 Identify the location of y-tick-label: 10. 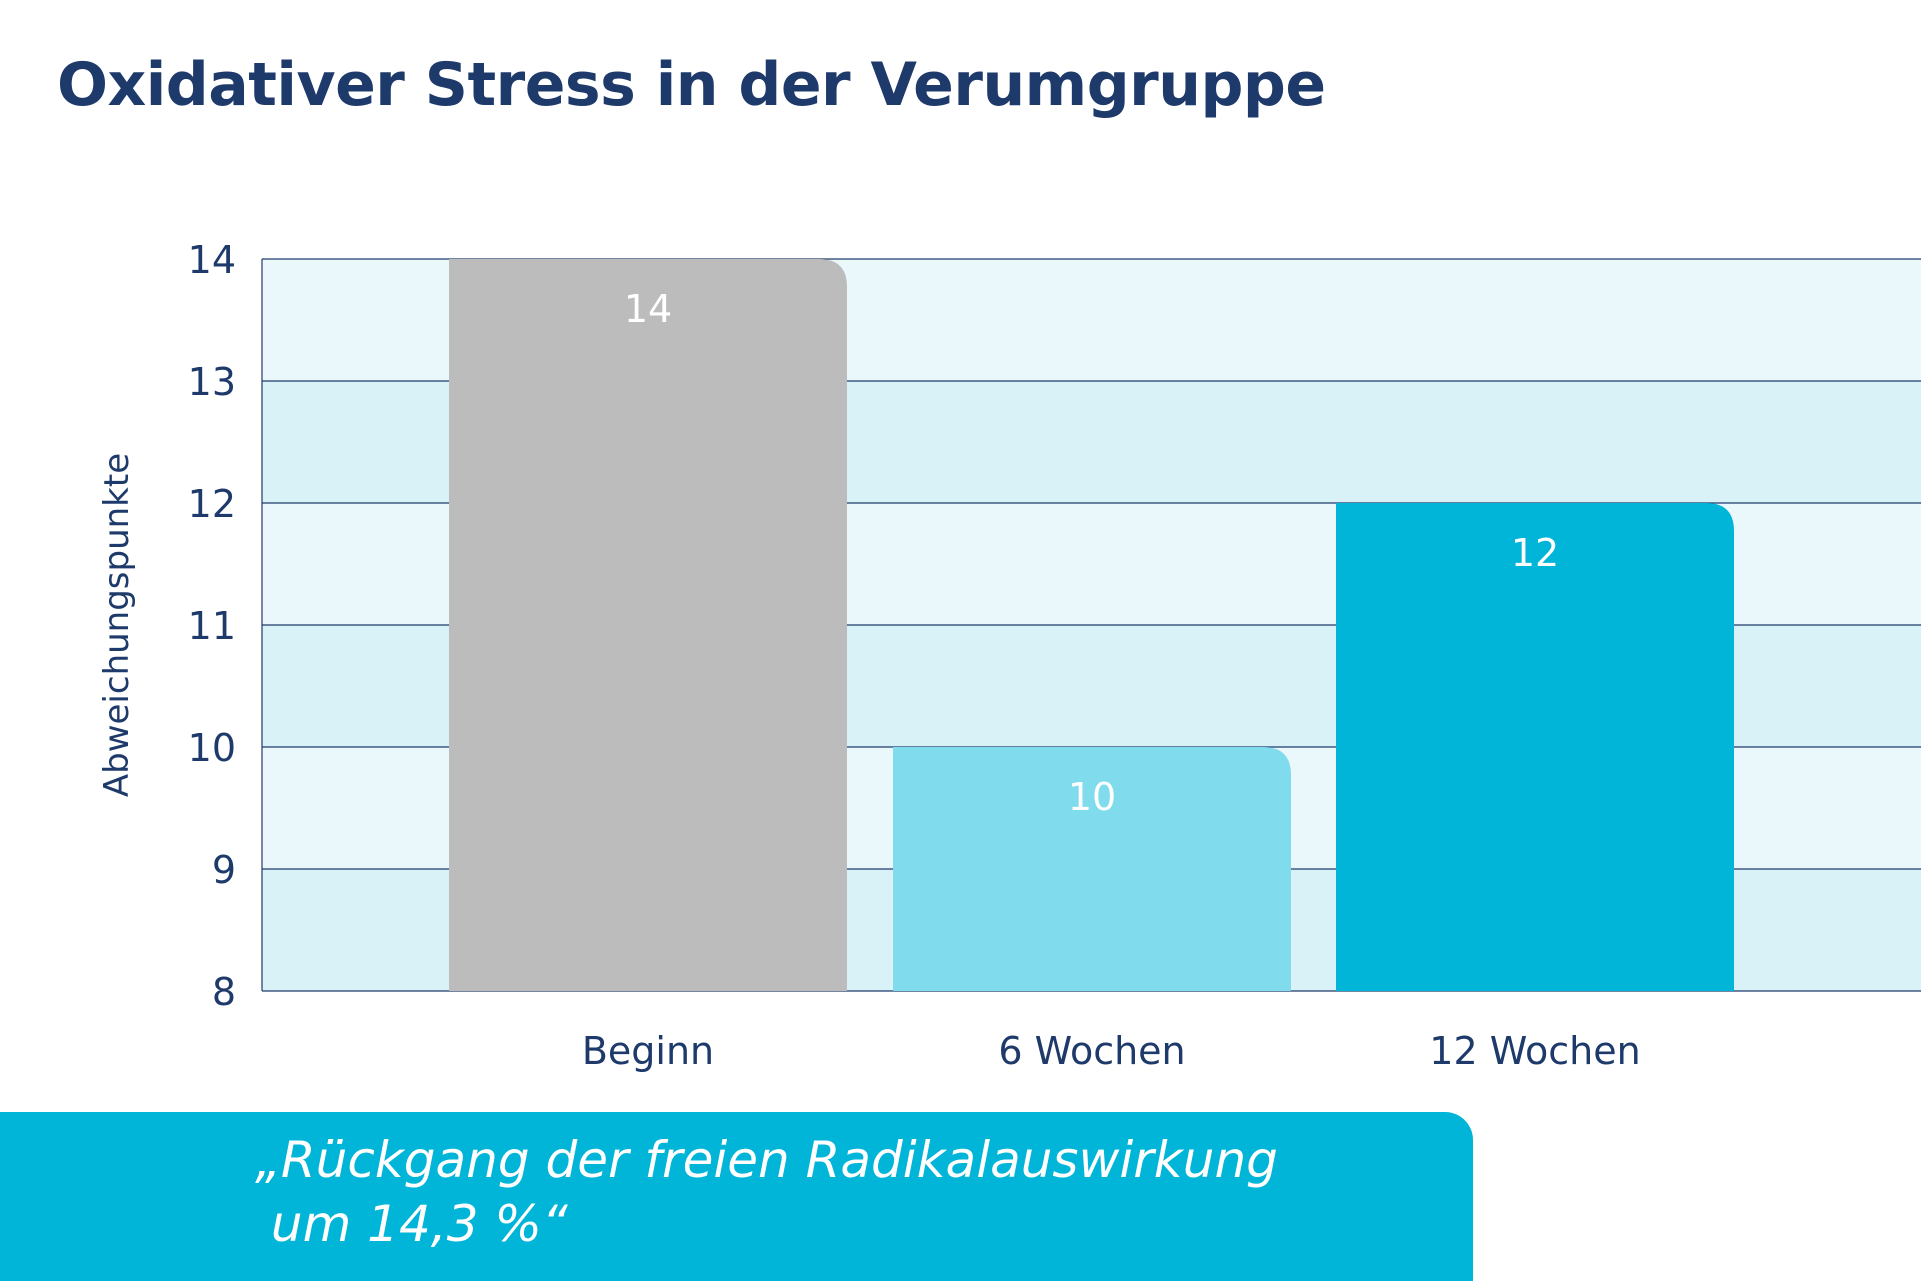
(212, 748).